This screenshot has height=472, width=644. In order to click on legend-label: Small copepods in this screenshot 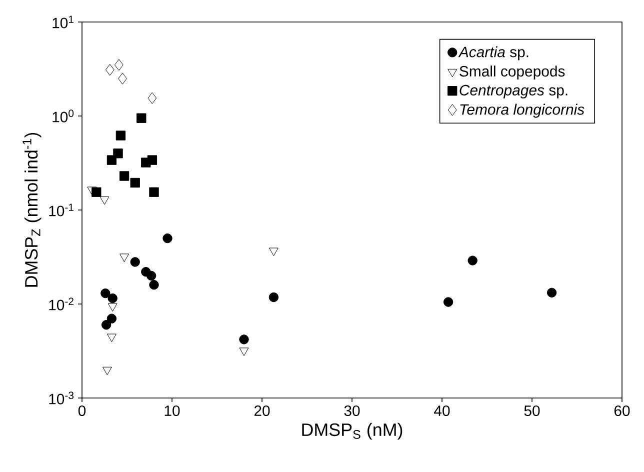, I will do `click(512, 73)`.